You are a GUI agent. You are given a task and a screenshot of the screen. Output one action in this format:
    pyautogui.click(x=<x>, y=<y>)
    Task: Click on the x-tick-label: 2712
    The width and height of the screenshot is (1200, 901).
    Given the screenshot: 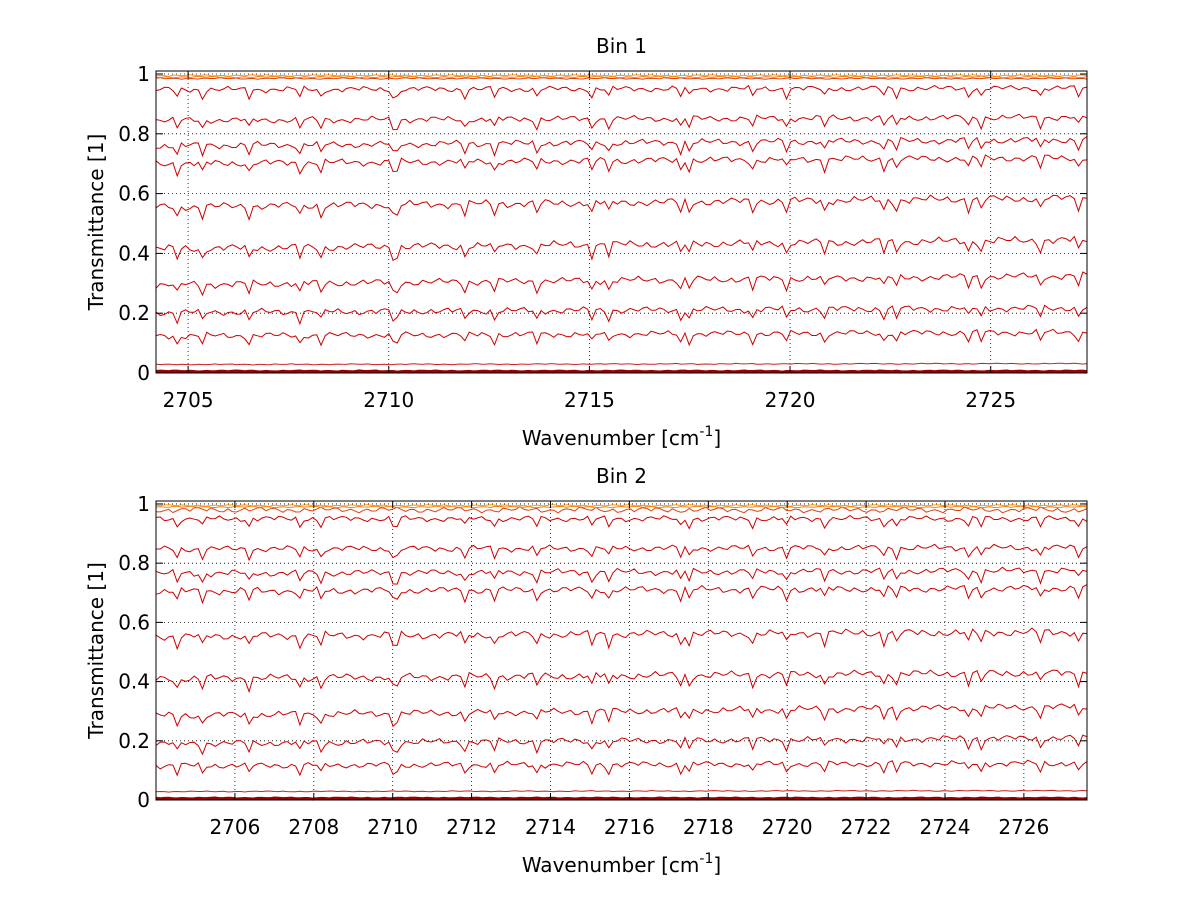 What is the action you would take?
    pyautogui.click(x=471, y=827)
    